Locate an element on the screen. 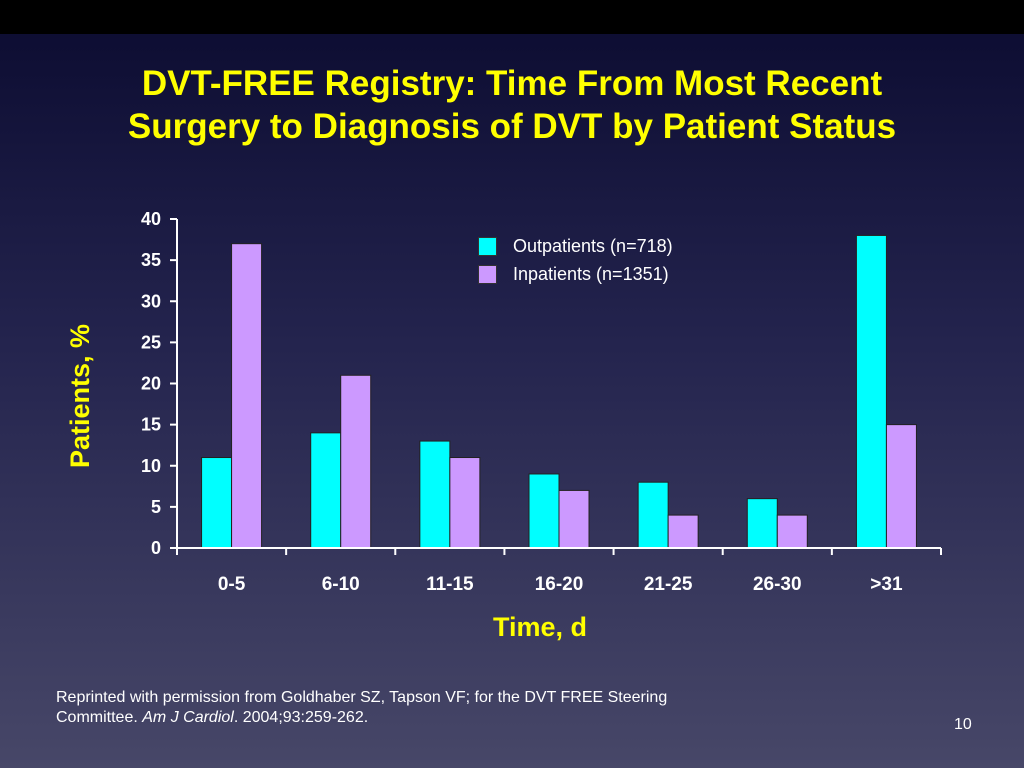  y-tick-label-30: 30 is located at coordinates (151, 301).